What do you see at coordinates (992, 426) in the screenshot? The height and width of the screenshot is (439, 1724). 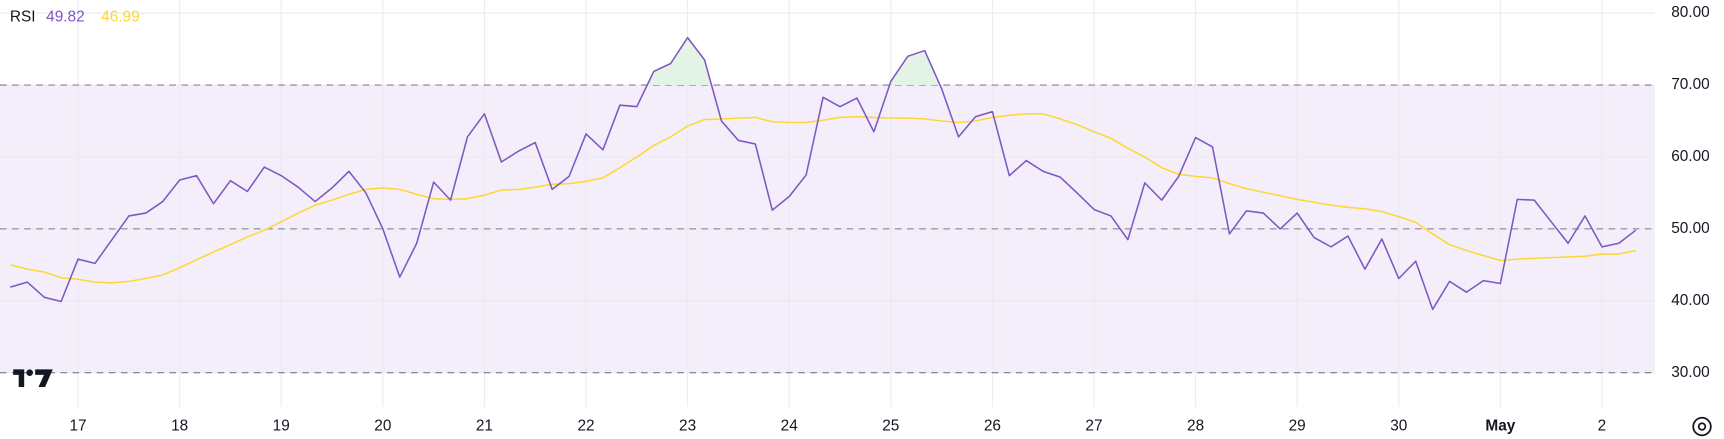 I see `x-tick-label: 26` at bounding box center [992, 426].